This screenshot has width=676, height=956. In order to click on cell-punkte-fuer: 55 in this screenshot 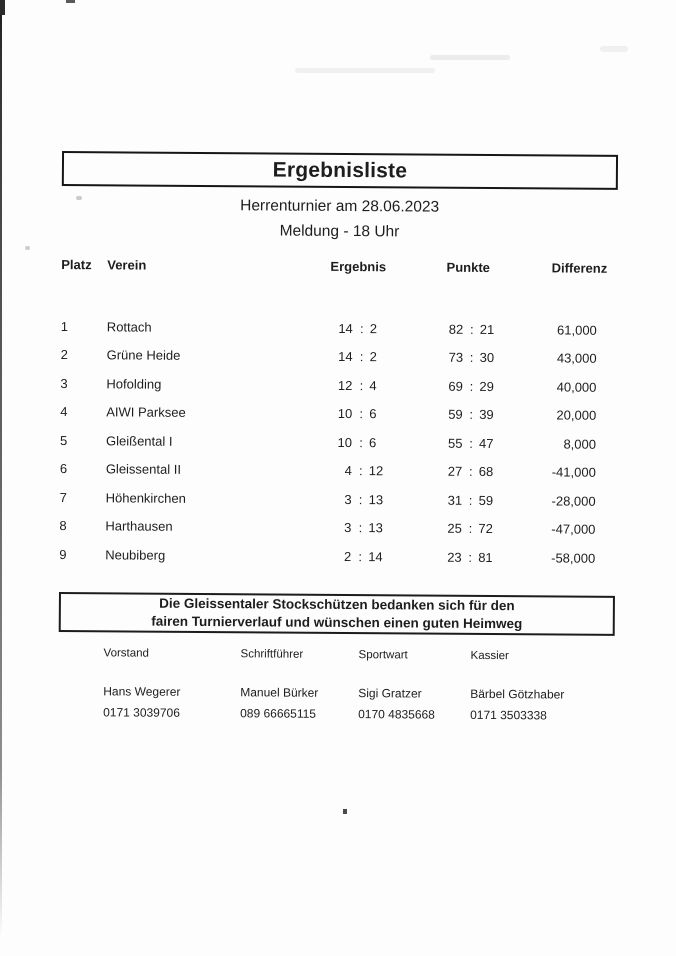, I will do `click(455, 443)`.